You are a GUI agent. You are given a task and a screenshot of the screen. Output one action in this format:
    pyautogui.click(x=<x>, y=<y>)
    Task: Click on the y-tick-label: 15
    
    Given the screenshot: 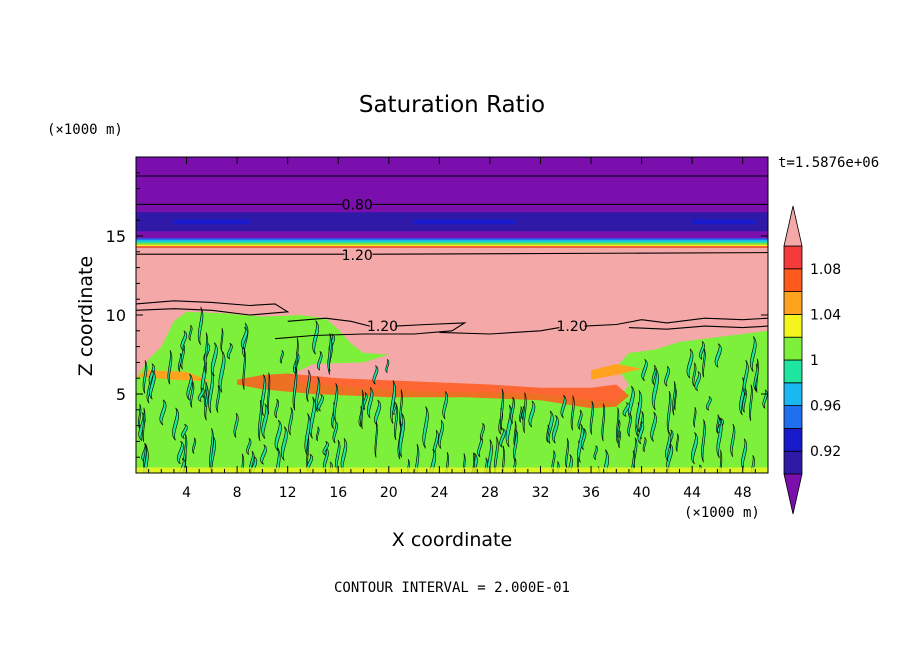 What is the action you would take?
    pyautogui.click(x=116, y=236)
    